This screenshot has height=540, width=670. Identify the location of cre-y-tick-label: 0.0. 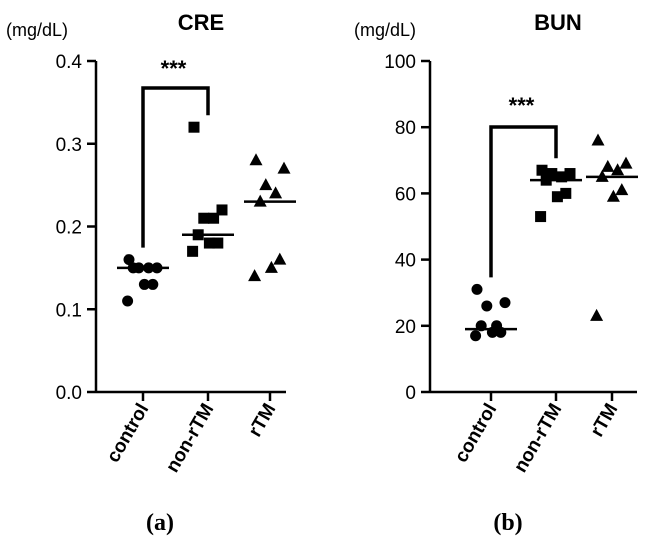
(69, 393).